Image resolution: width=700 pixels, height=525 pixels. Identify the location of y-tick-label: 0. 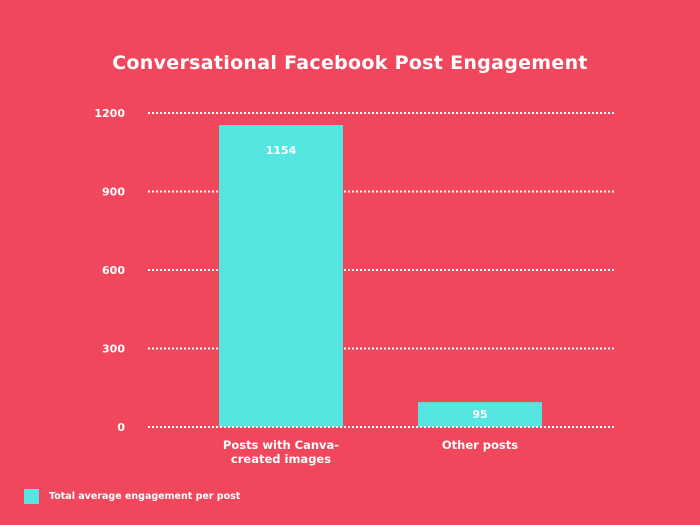
(121, 427).